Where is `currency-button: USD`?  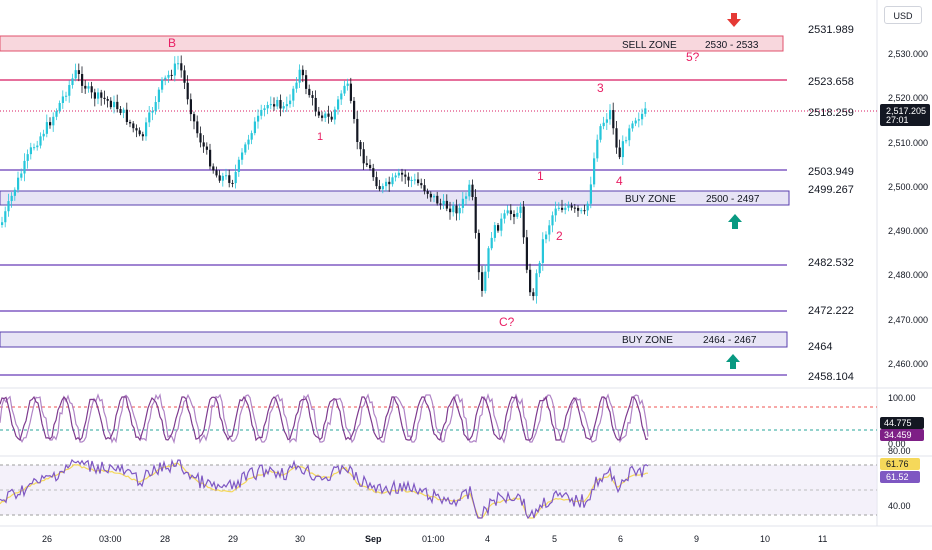
currency-button: USD is located at coordinates (903, 15).